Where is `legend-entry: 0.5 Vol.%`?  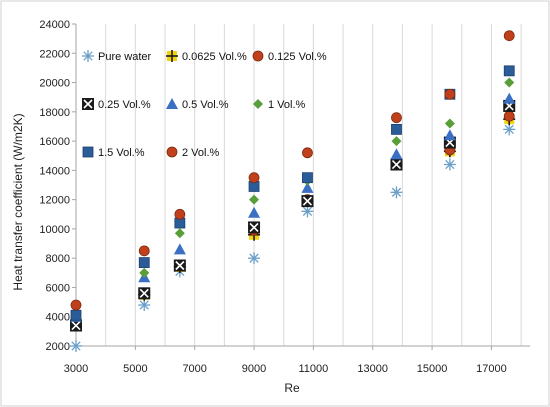
legend-entry: 0.5 Vol.% is located at coordinates (197, 104).